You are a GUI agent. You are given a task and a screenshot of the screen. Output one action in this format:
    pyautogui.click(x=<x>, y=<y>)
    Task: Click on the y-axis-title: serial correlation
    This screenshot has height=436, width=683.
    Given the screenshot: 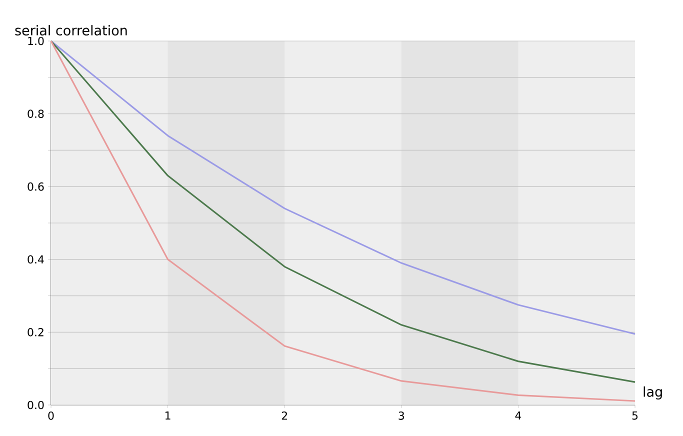 What is the action you would take?
    pyautogui.click(x=71, y=30)
    